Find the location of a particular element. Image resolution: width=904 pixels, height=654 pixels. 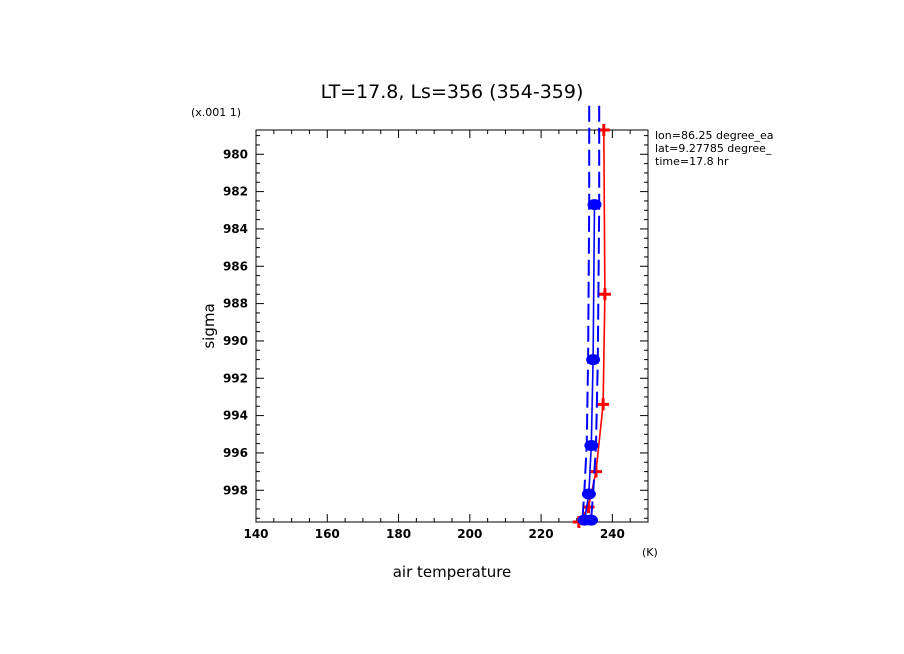

x-tick-label: 240 is located at coordinates (612, 534).